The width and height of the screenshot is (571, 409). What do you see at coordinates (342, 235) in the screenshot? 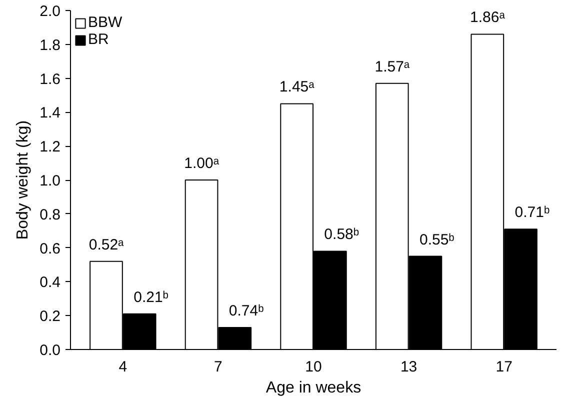
I see `data-label: 0.58ᵇ` at bounding box center [342, 235].